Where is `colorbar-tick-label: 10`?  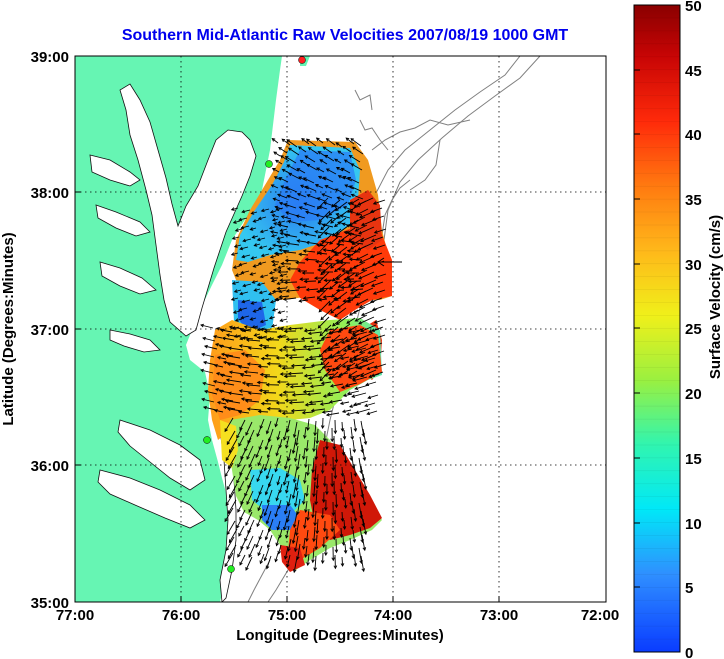 colorbar-tick-label: 10 is located at coordinates (693, 524).